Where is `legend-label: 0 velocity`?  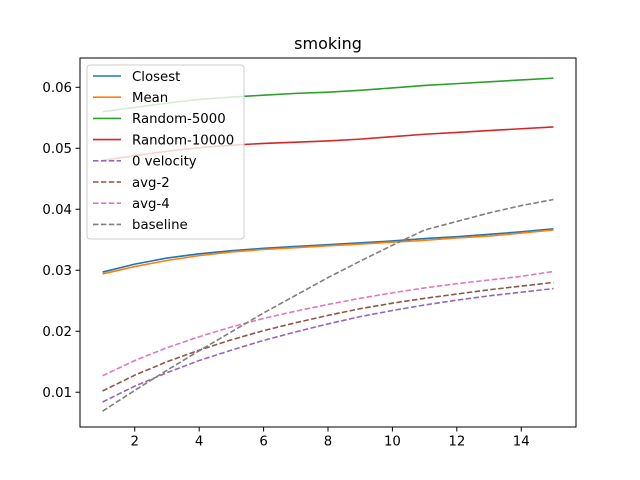
legend-label: 0 velocity is located at coordinates (164, 162).